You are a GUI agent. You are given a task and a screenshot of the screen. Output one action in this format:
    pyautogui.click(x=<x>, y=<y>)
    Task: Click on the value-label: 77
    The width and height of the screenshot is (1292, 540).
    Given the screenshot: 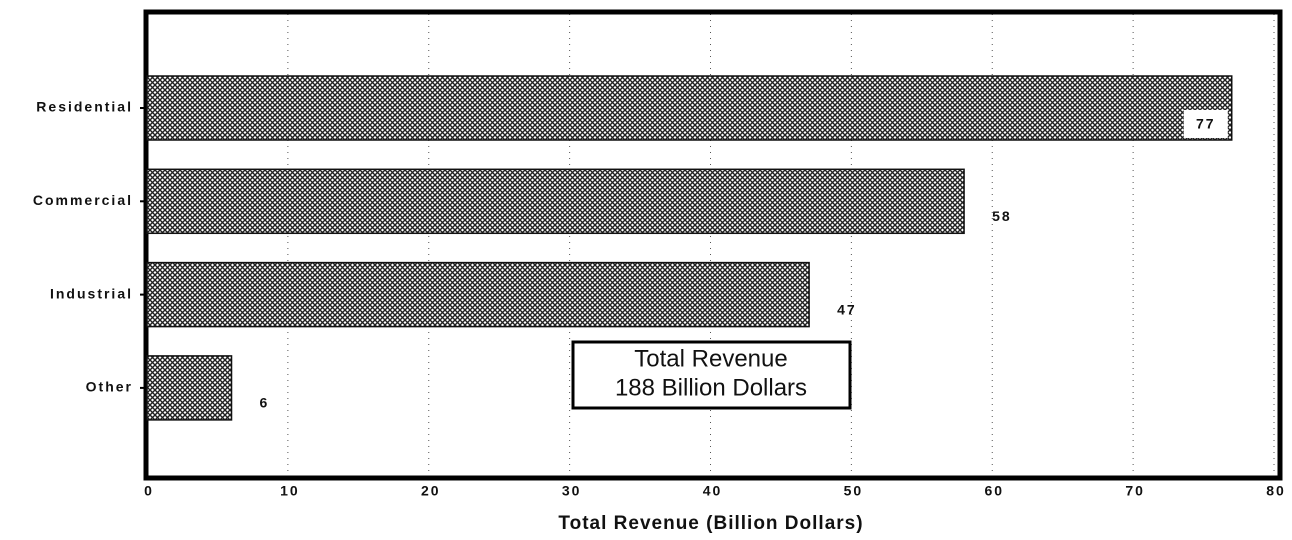 What is the action you would take?
    pyautogui.click(x=1206, y=124)
    